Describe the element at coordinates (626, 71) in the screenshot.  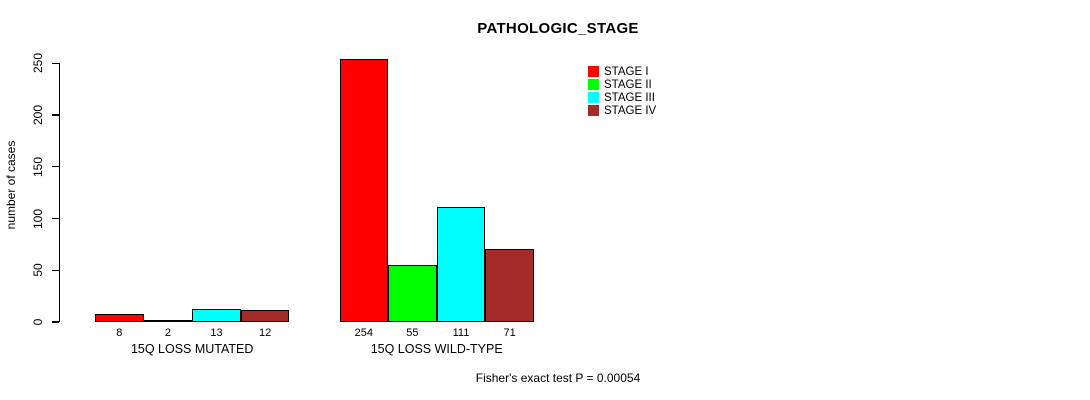
I see `legend-label: STAGE I` at that location.